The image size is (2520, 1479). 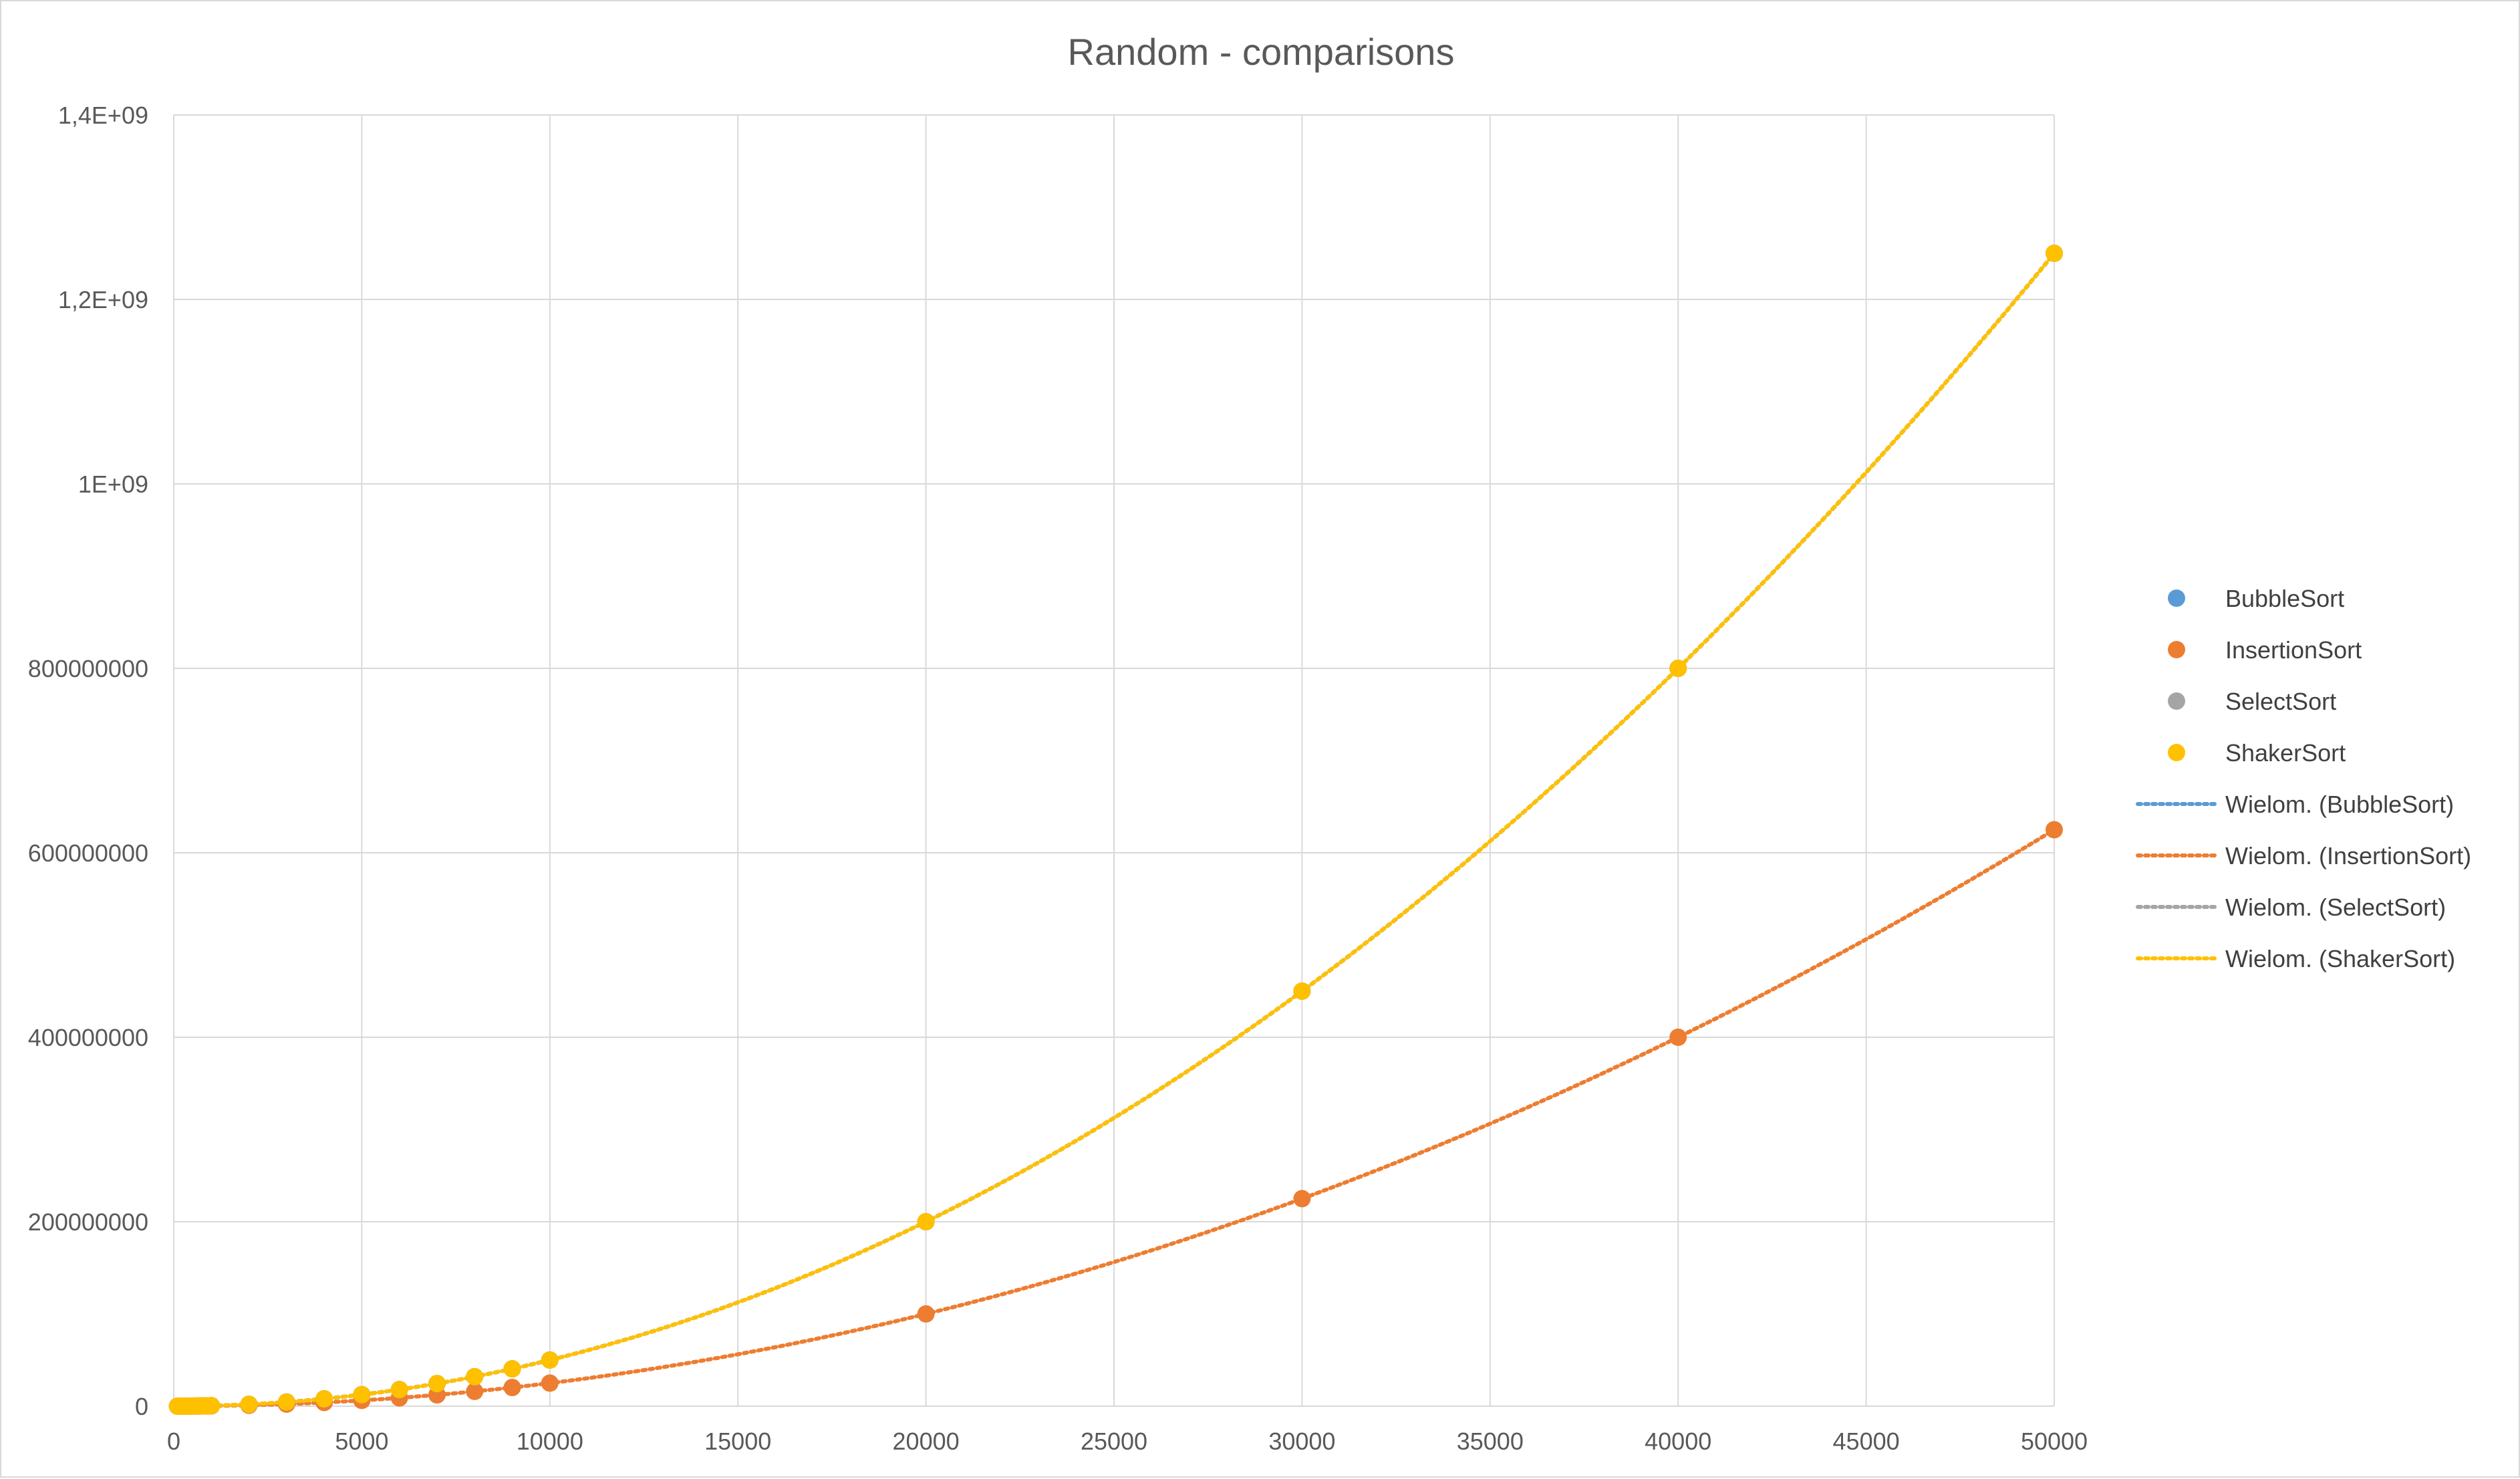 What do you see at coordinates (1678, 1441) in the screenshot?
I see `x-tick-label: 40000` at bounding box center [1678, 1441].